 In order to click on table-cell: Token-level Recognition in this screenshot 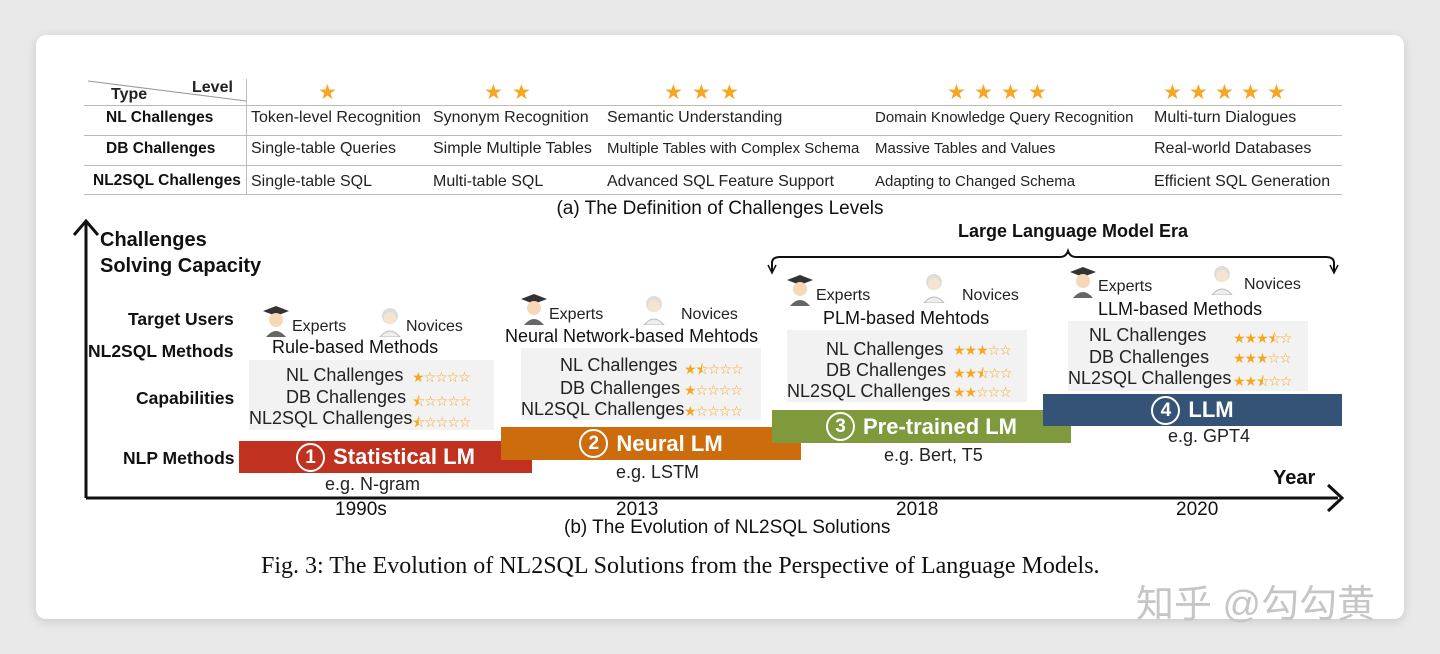, I will do `click(336, 117)`.